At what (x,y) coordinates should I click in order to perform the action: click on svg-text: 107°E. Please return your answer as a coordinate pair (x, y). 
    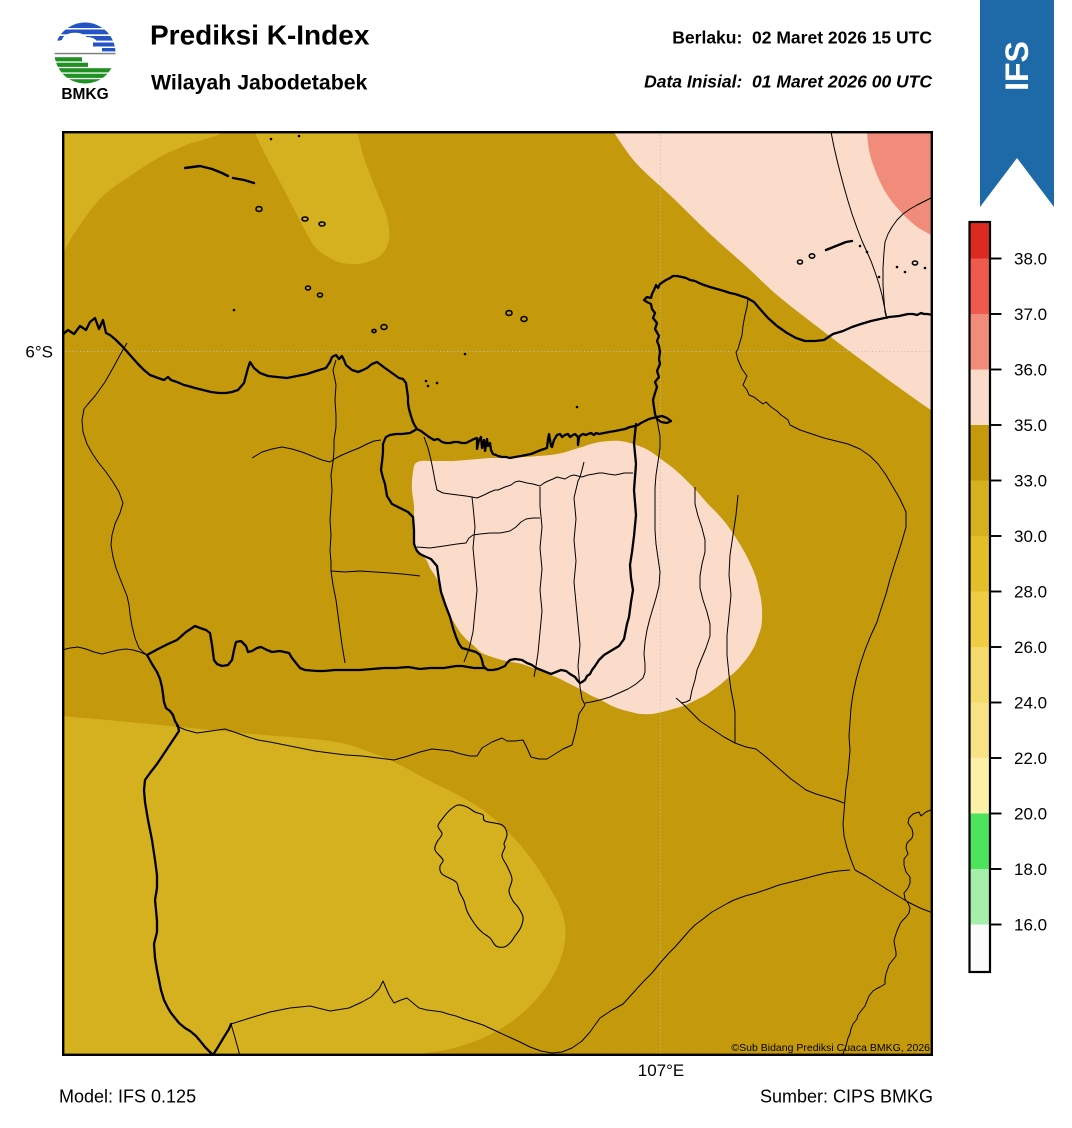
    Looking at the image, I should click on (661, 1070).